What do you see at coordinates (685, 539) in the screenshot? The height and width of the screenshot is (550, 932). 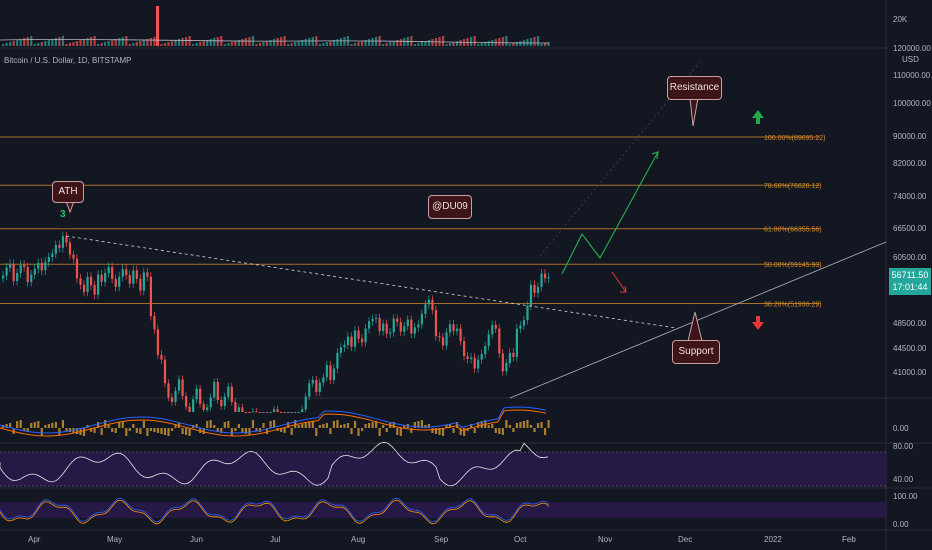 I see `x-tick-label: Dec` at bounding box center [685, 539].